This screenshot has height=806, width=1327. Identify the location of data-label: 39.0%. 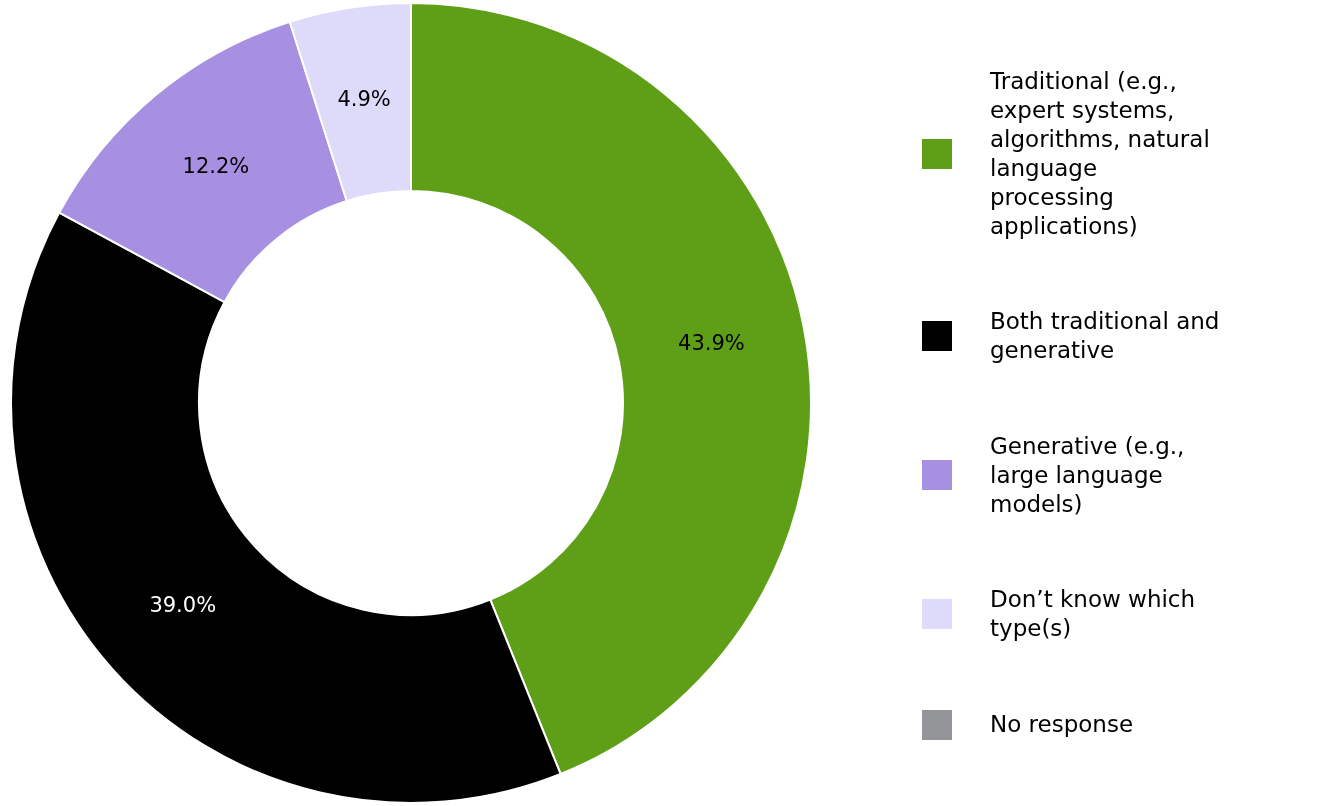
(183, 605).